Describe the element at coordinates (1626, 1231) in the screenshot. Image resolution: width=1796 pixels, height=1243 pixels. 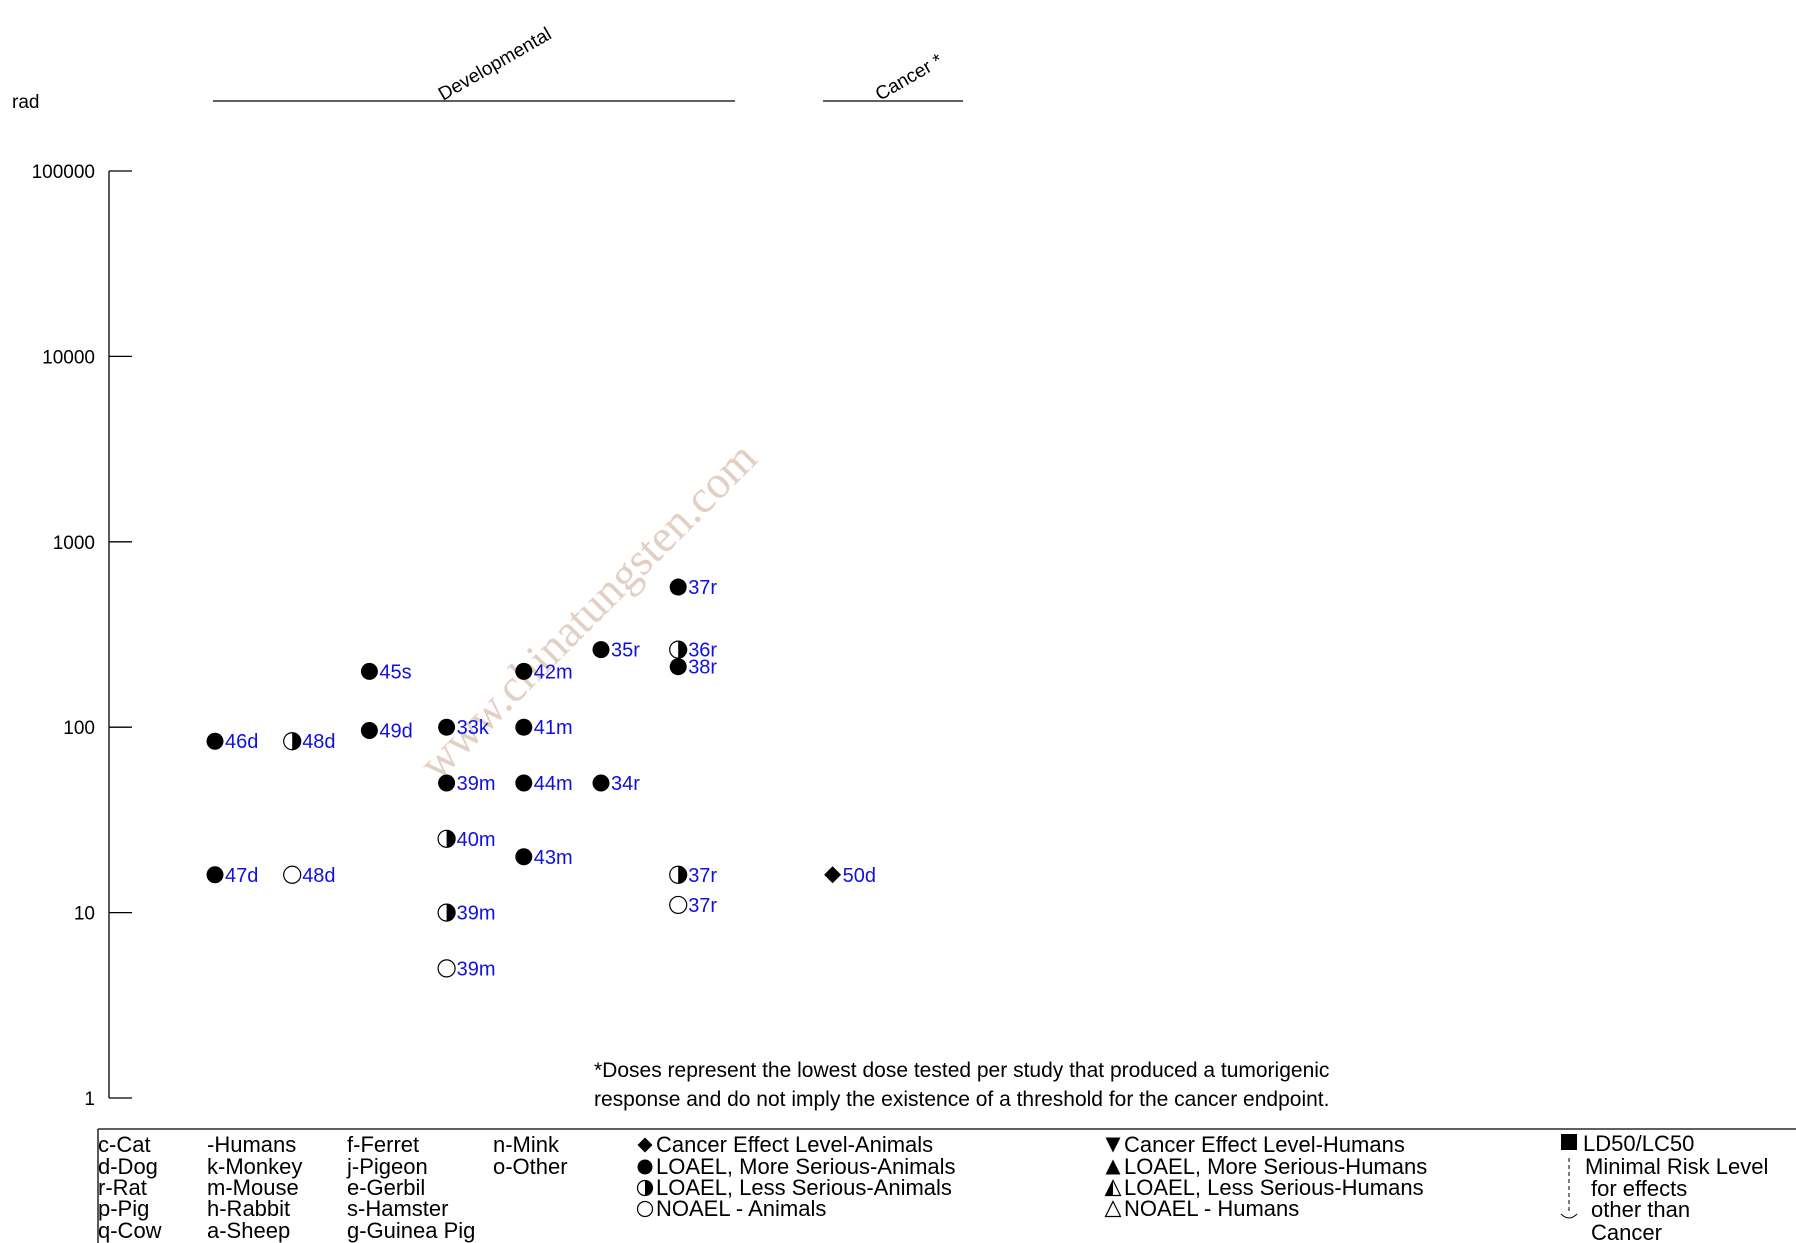
I see `mrl-label-line-4: Cancer` at that location.